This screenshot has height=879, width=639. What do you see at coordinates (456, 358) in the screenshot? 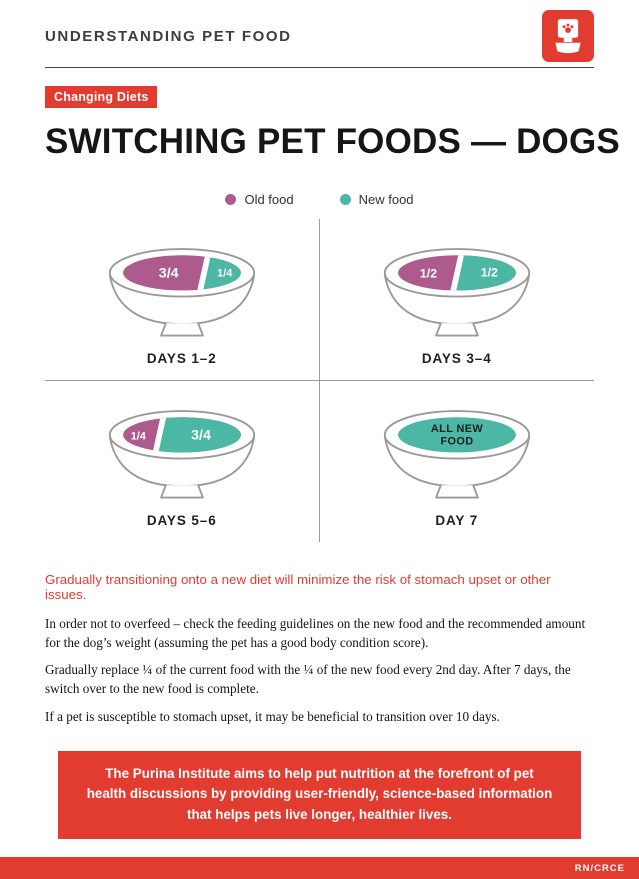
I see `bowl-label: DAYS 3–4` at bounding box center [456, 358].